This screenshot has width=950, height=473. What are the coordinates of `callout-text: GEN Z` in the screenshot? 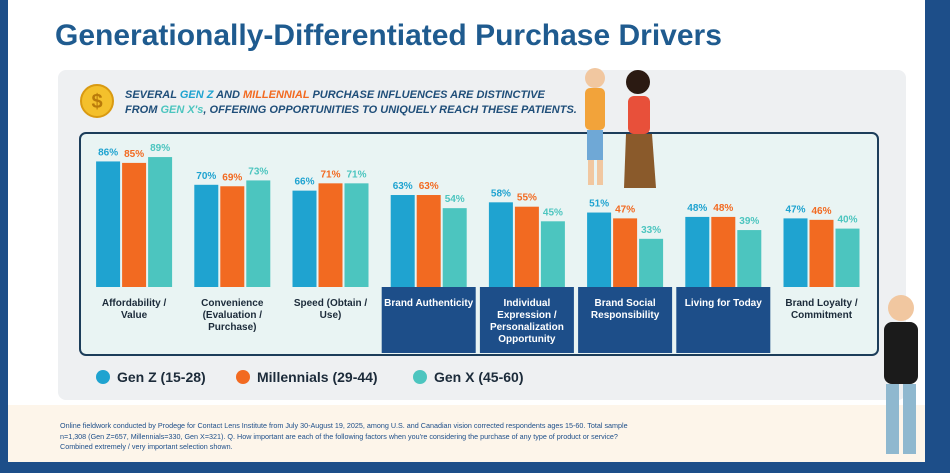 It's located at (197, 95).